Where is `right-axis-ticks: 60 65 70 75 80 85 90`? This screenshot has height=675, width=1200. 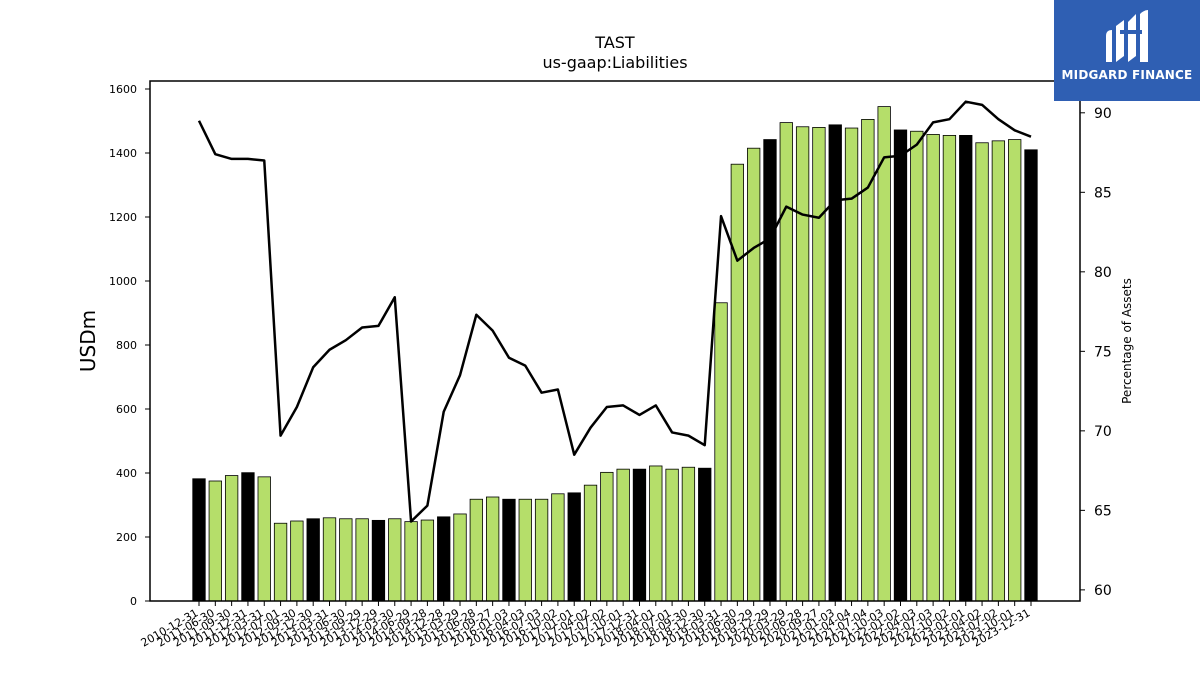 right-axis-ticks: 60 65 70 75 80 85 90 is located at coordinates (1096, 352).